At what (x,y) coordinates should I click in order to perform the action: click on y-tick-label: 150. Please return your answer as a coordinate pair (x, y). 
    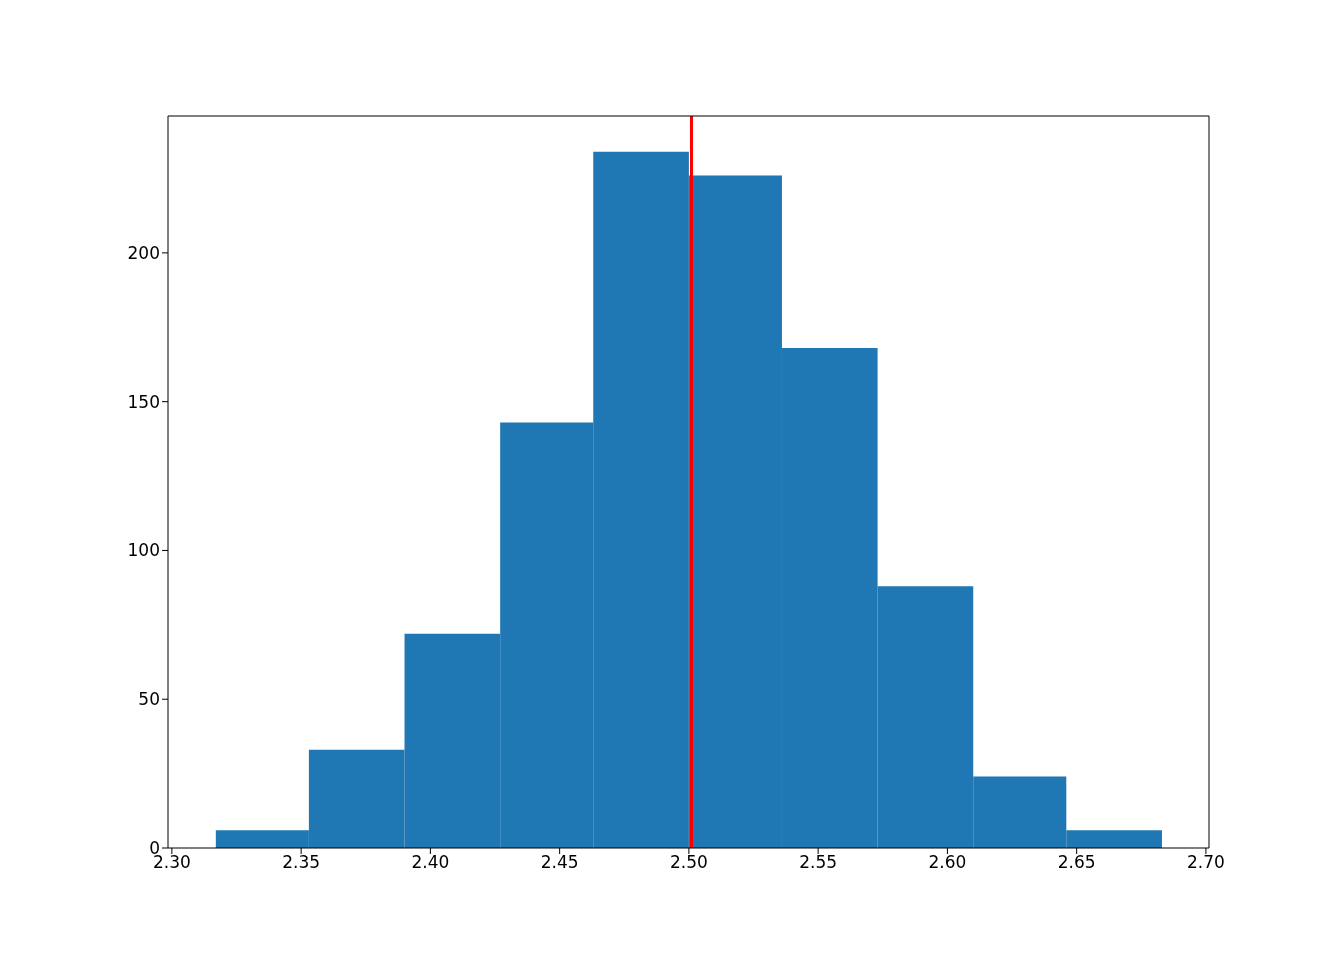
    Looking at the image, I should click on (143, 401).